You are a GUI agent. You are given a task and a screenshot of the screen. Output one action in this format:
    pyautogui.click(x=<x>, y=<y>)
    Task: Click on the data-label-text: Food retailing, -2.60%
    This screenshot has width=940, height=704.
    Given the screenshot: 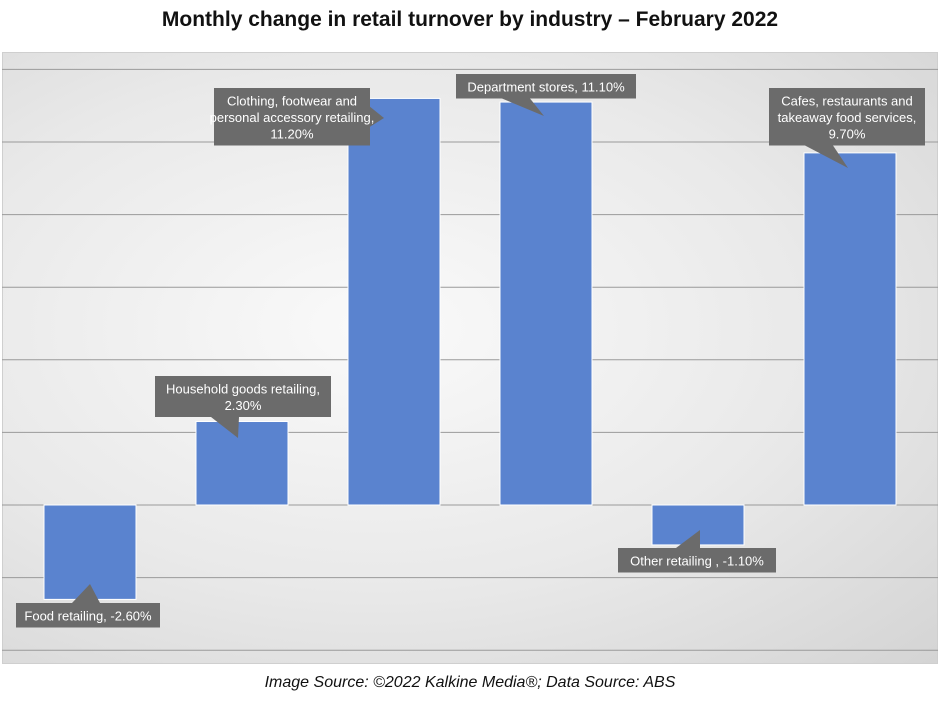 What is the action you would take?
    pyautogui.click(x=88, y=616)
    